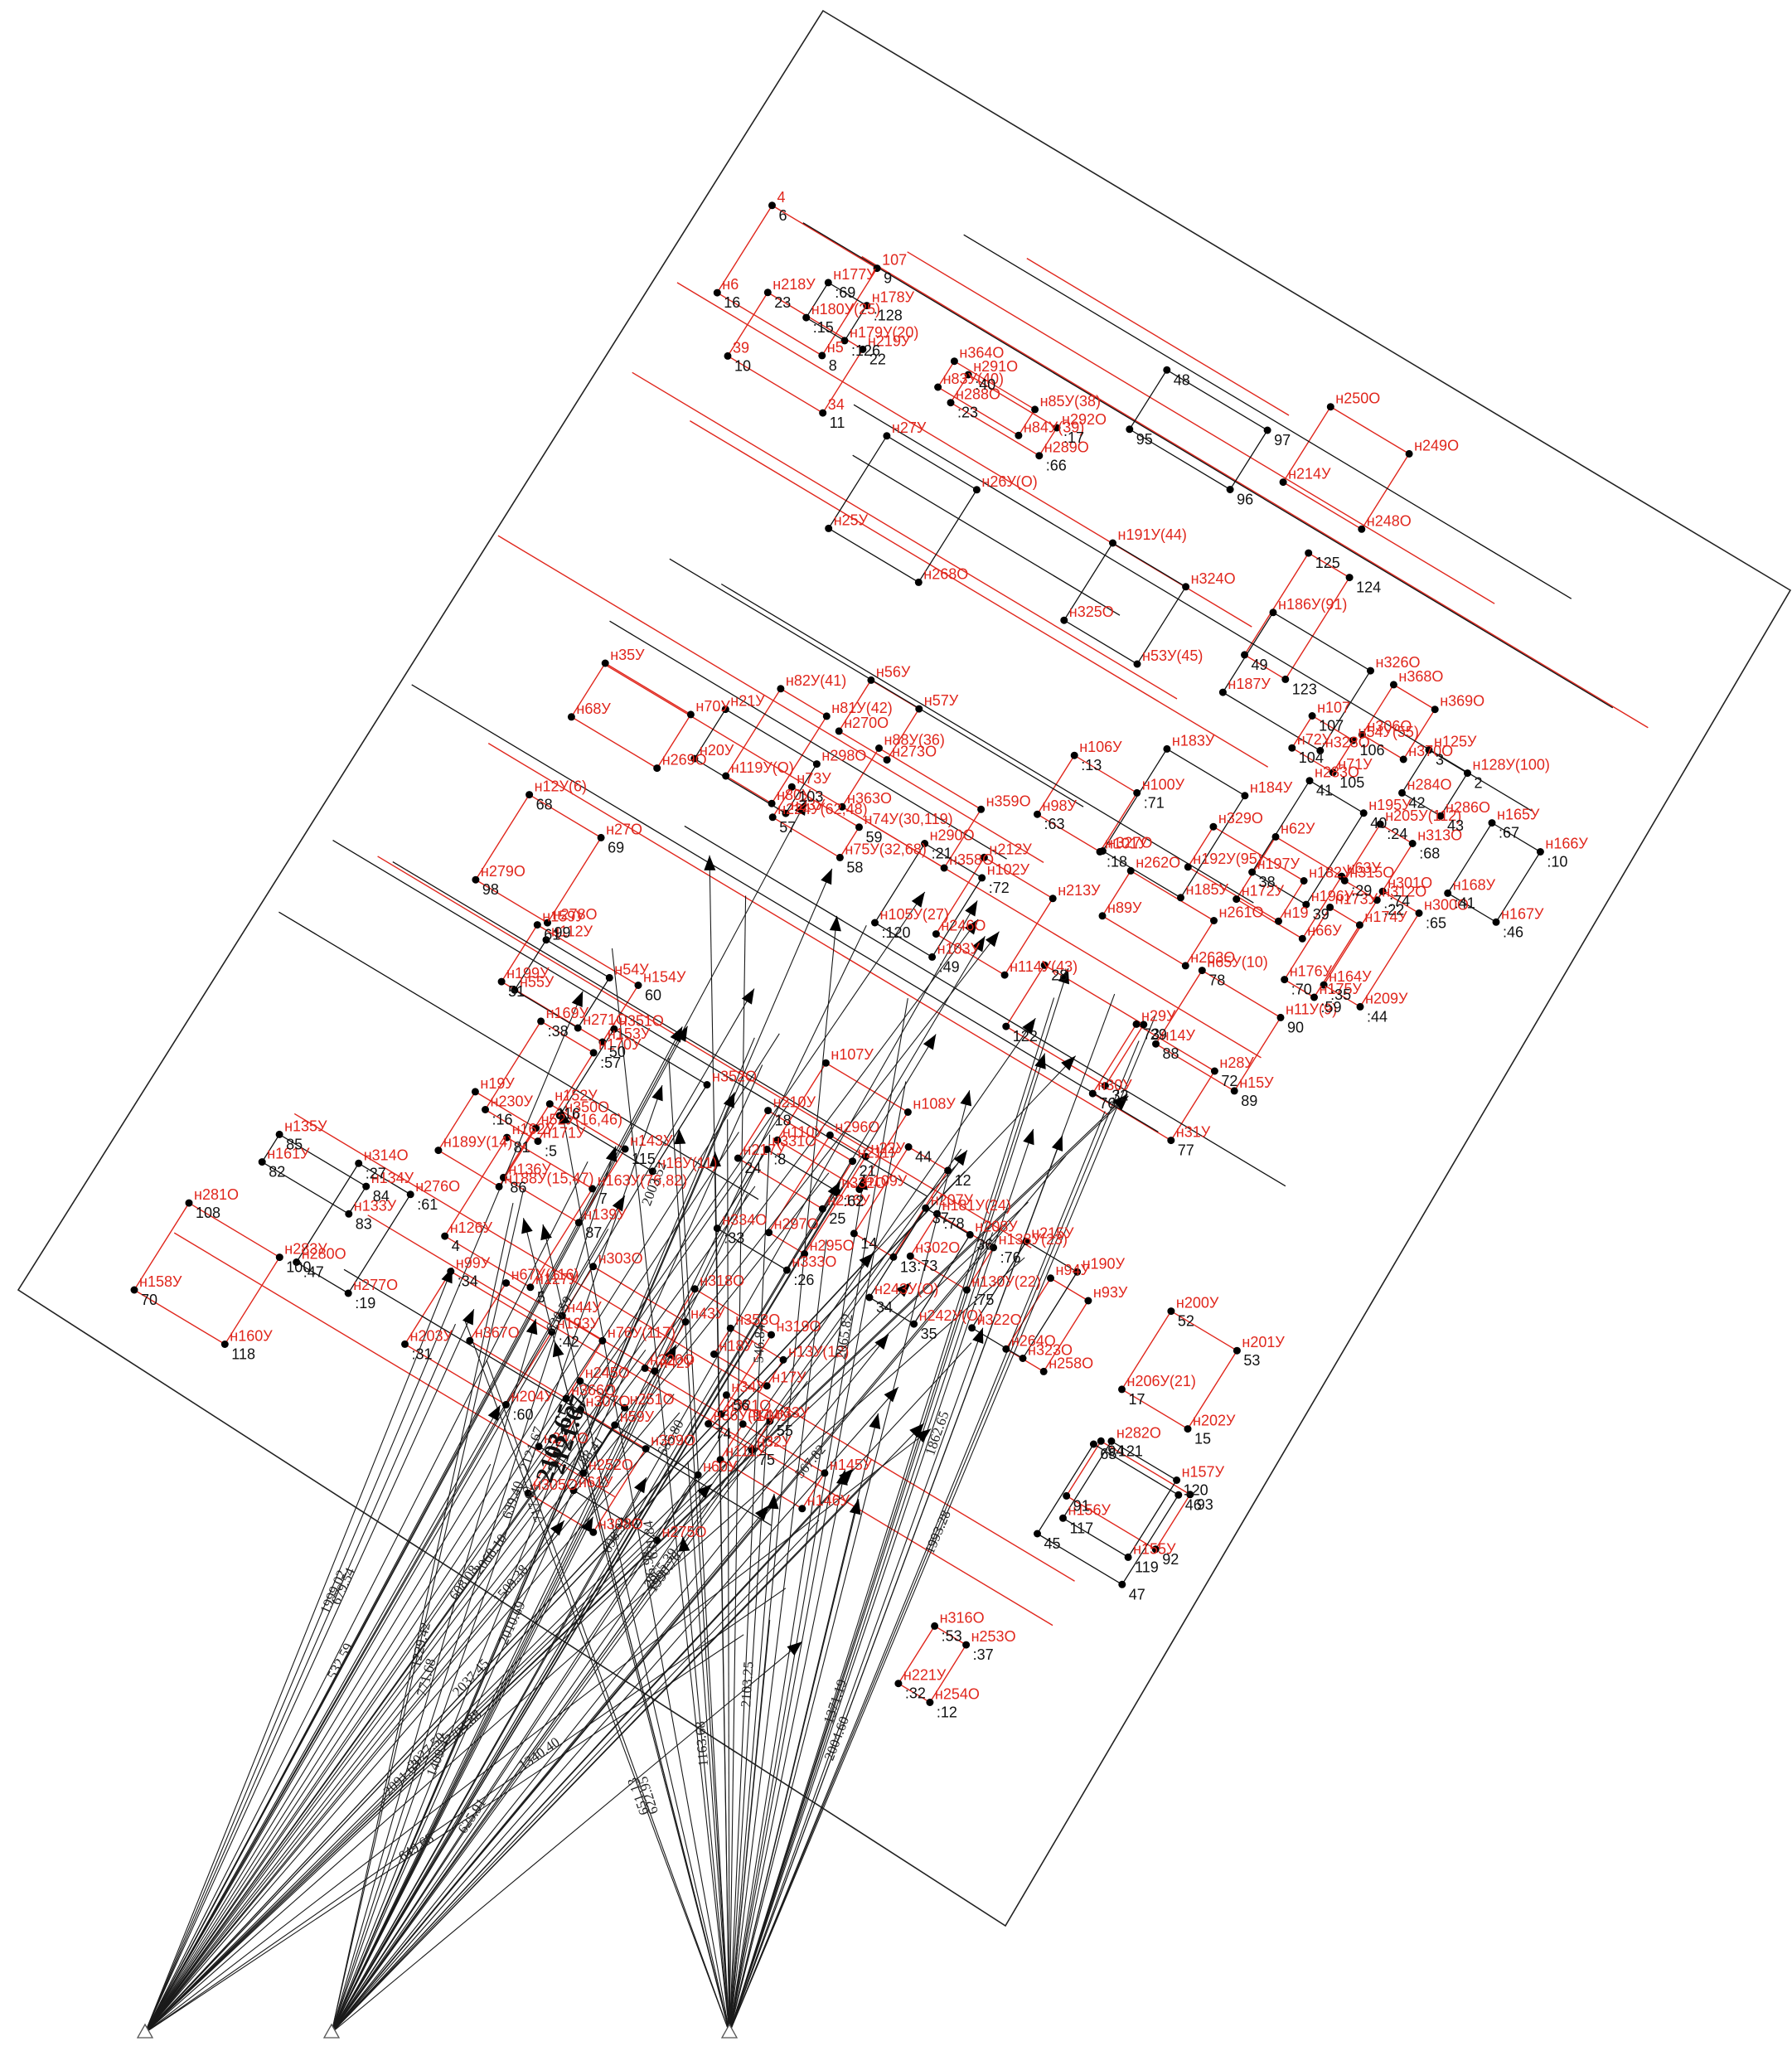 This screenshot has height=2046, width=1792. What do you see at coordinates (1474, 884) in the screenshot?
I see `point-label-red: н168У` at bounding box center [1474, 884].